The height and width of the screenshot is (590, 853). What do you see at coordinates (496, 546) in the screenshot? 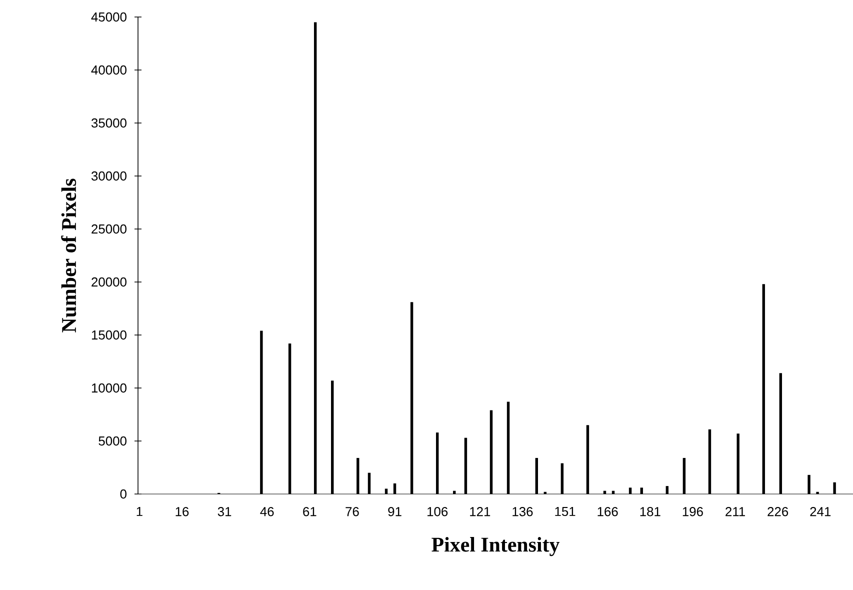
I see `x-axis-title: Pixel Intensity` at bounding box center [496, 546].